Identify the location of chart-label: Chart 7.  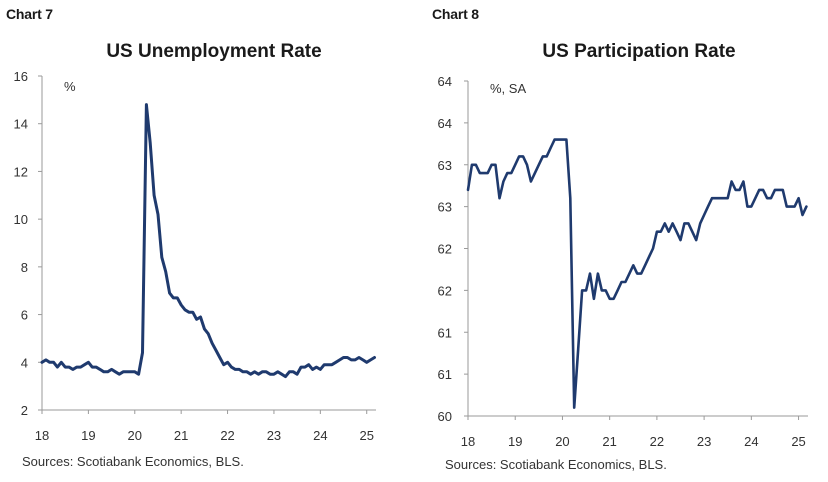
(29, 14).